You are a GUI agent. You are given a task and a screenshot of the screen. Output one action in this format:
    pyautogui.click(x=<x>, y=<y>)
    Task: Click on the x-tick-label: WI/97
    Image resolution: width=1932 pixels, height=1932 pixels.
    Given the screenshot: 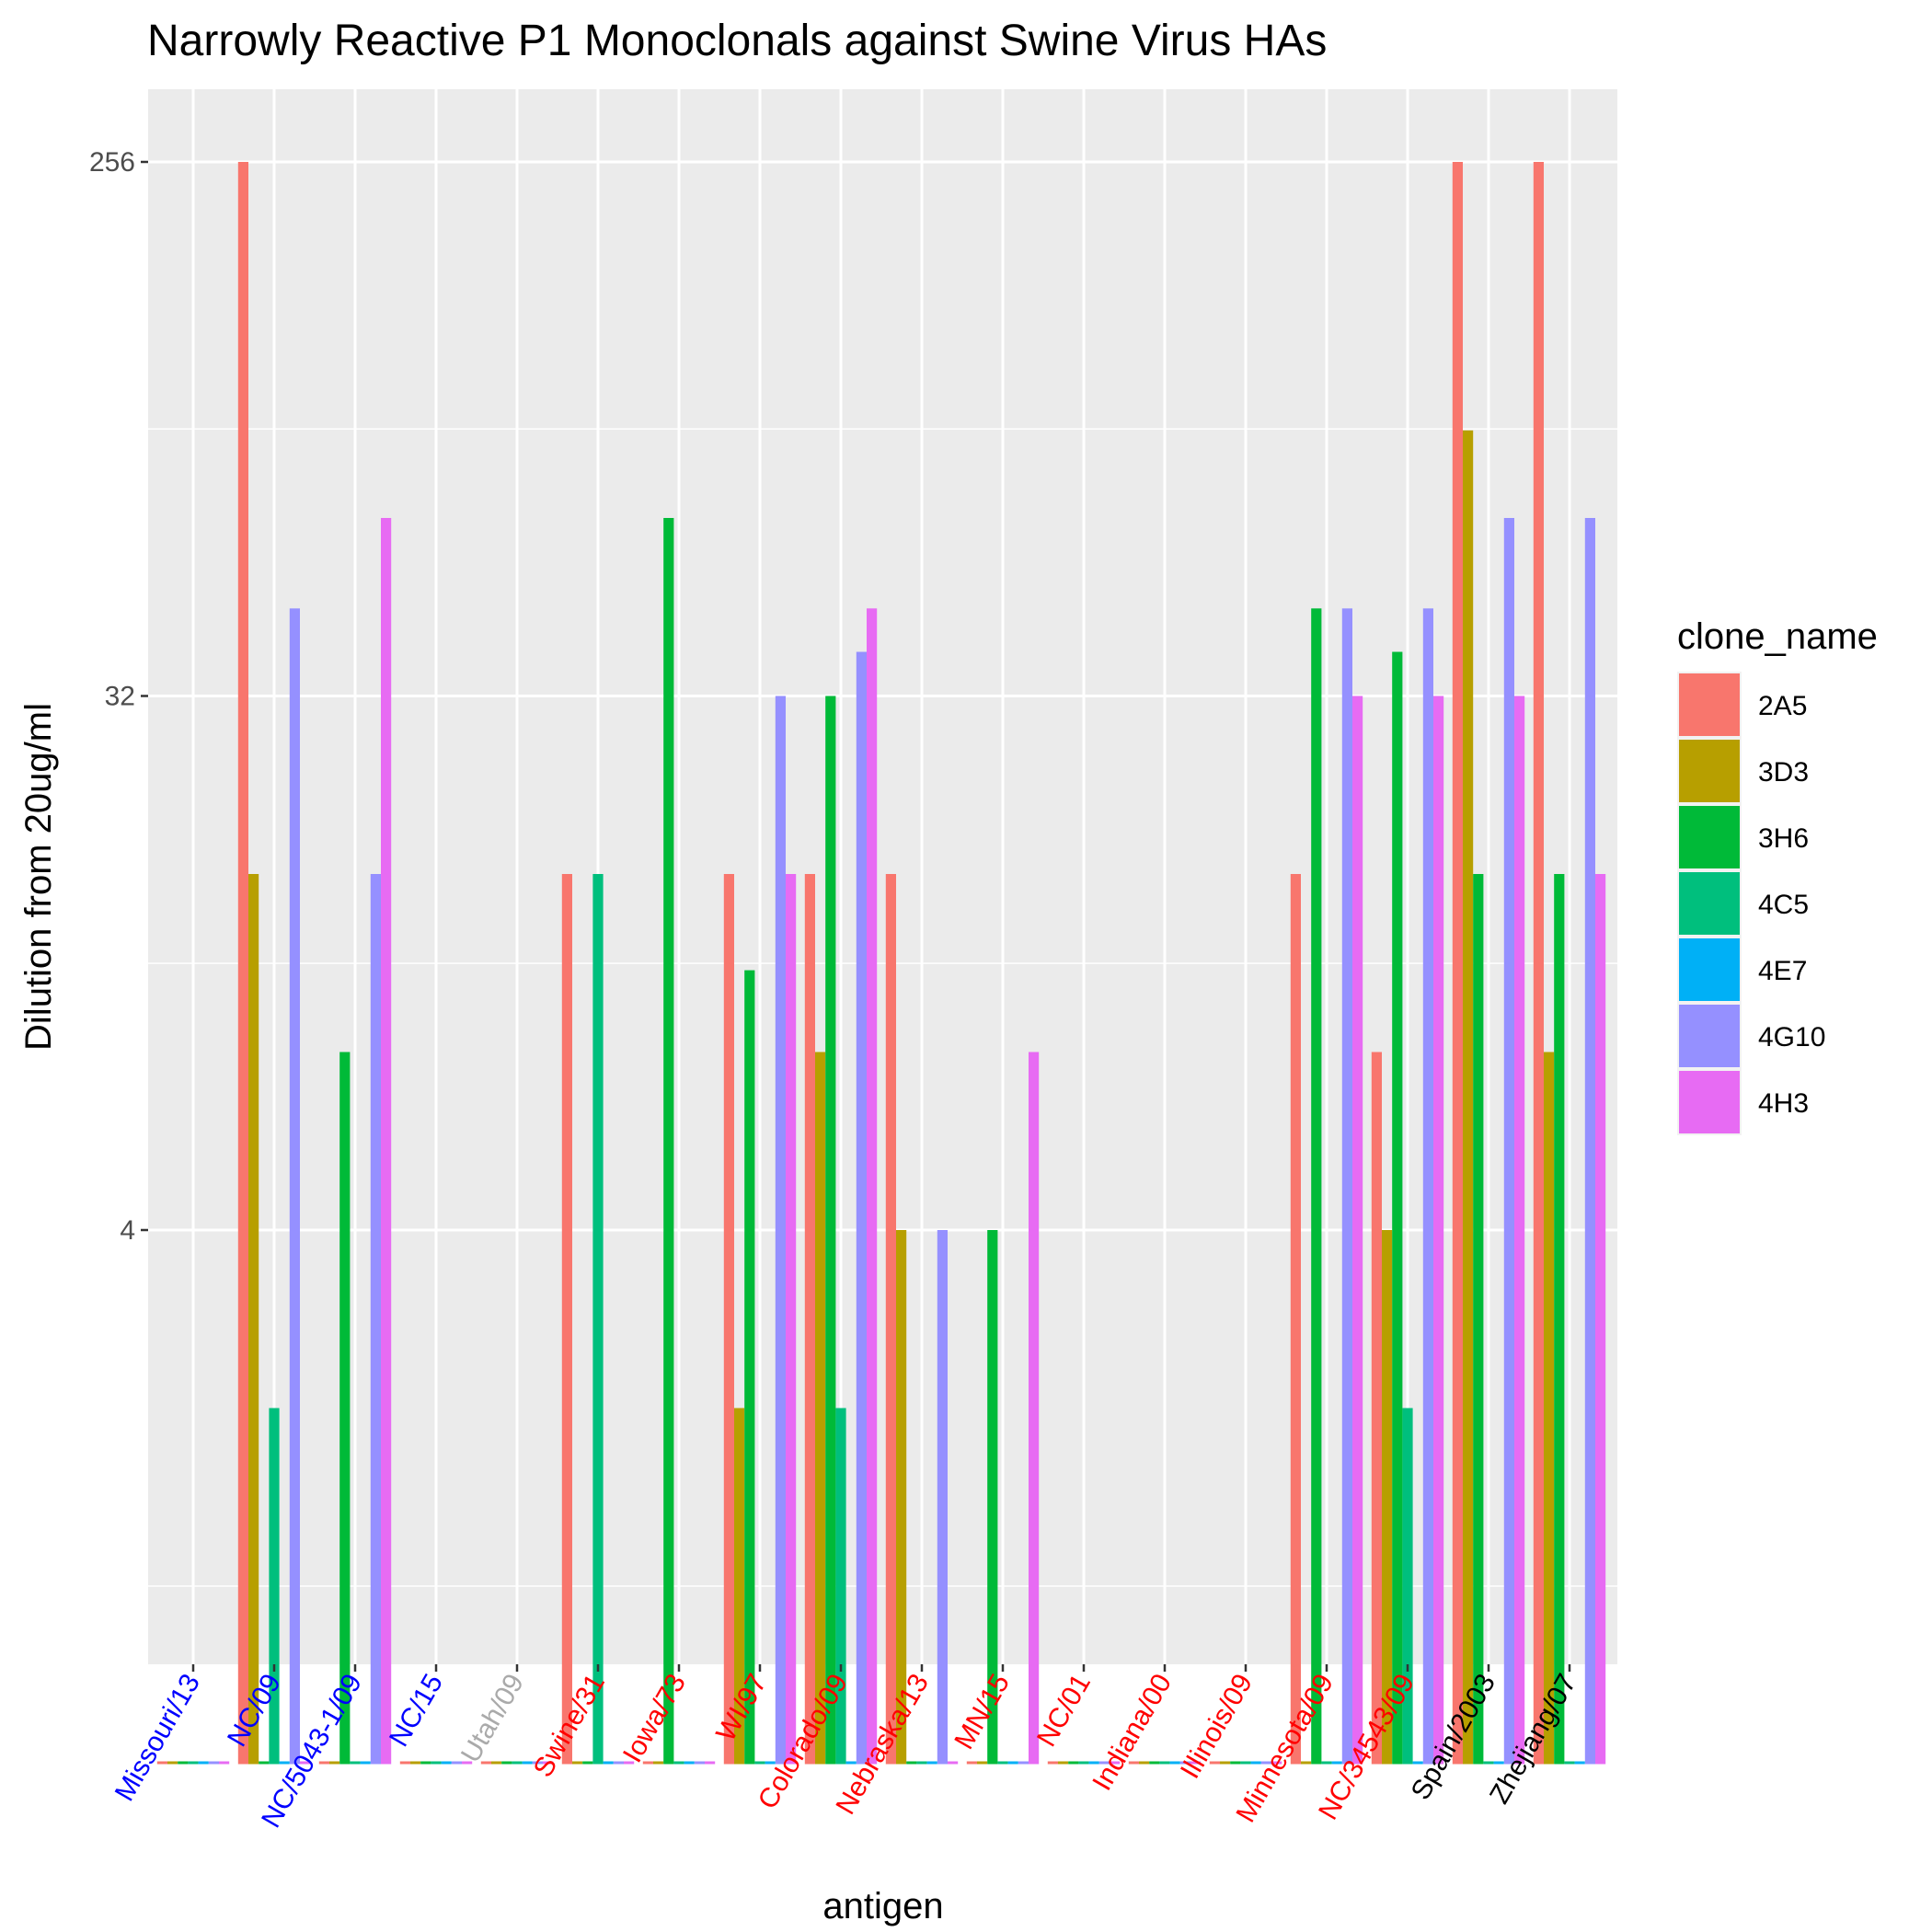 What is the action you would take?
    pyautogui.click(x=741, y=1707)
    